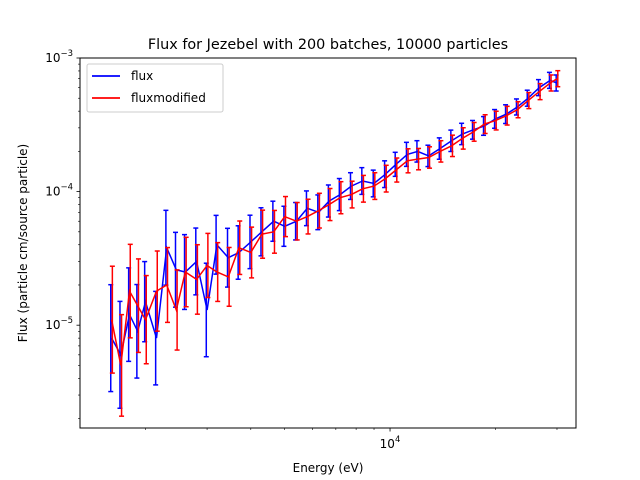 The height and width of the screenshot is (480, 640). I want to click on legend: flux fluxmodified, so click(155, 88).